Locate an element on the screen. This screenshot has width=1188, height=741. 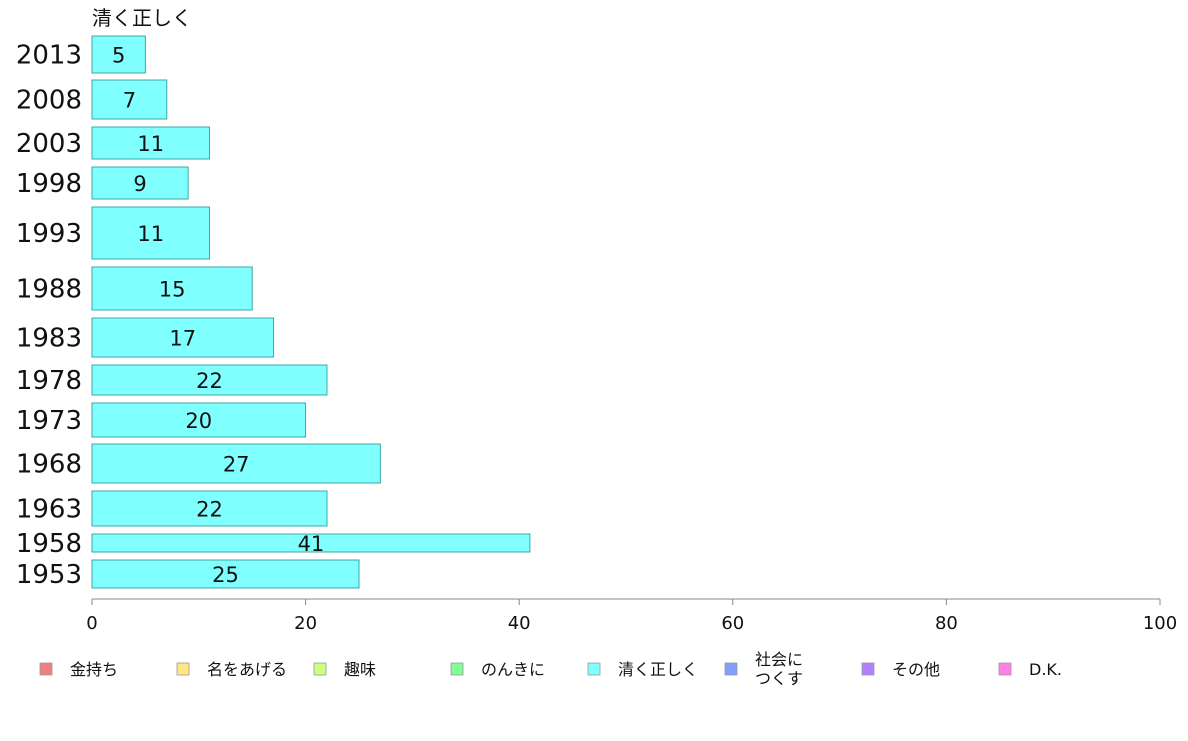
x-tick-label: 0 is located at coordinates (91, 623).